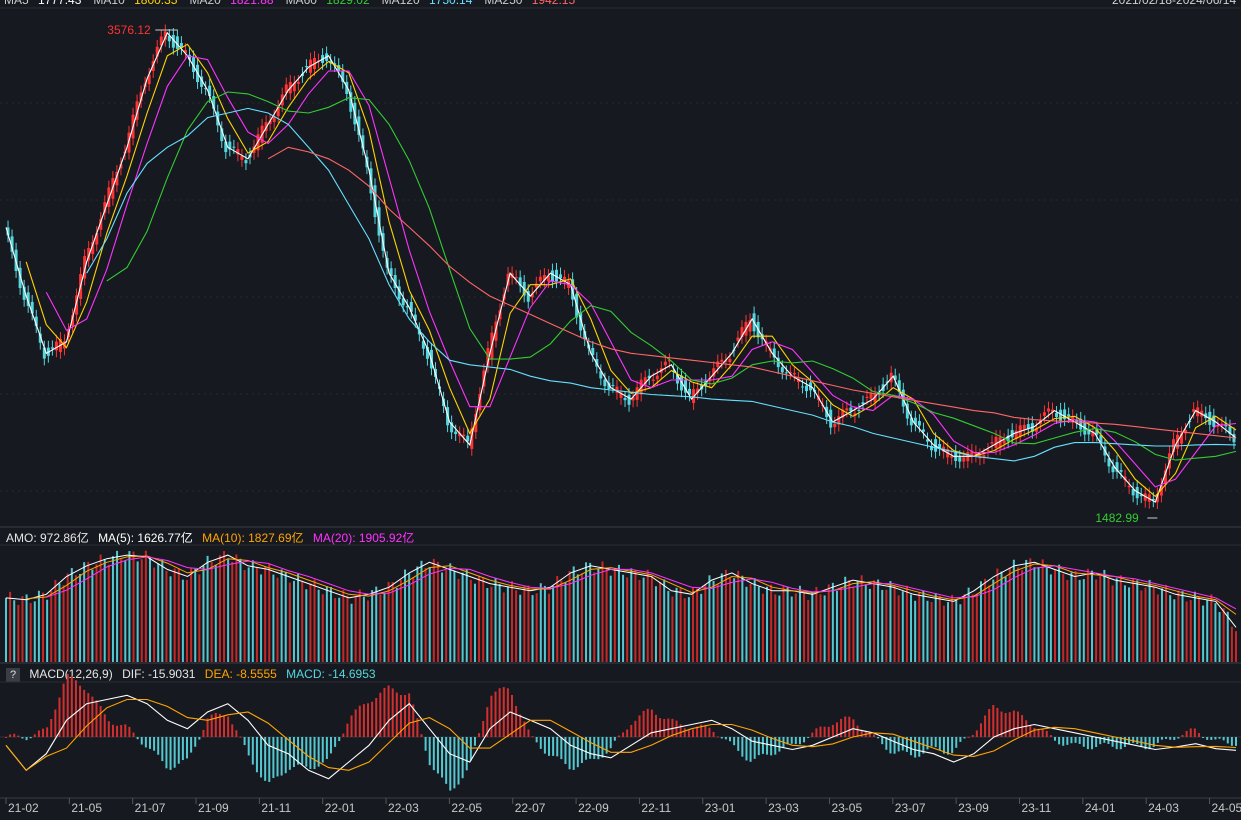  Describe the element at coordinates (13, 675) in the screenshot. I see `help-button: ?` at that location.